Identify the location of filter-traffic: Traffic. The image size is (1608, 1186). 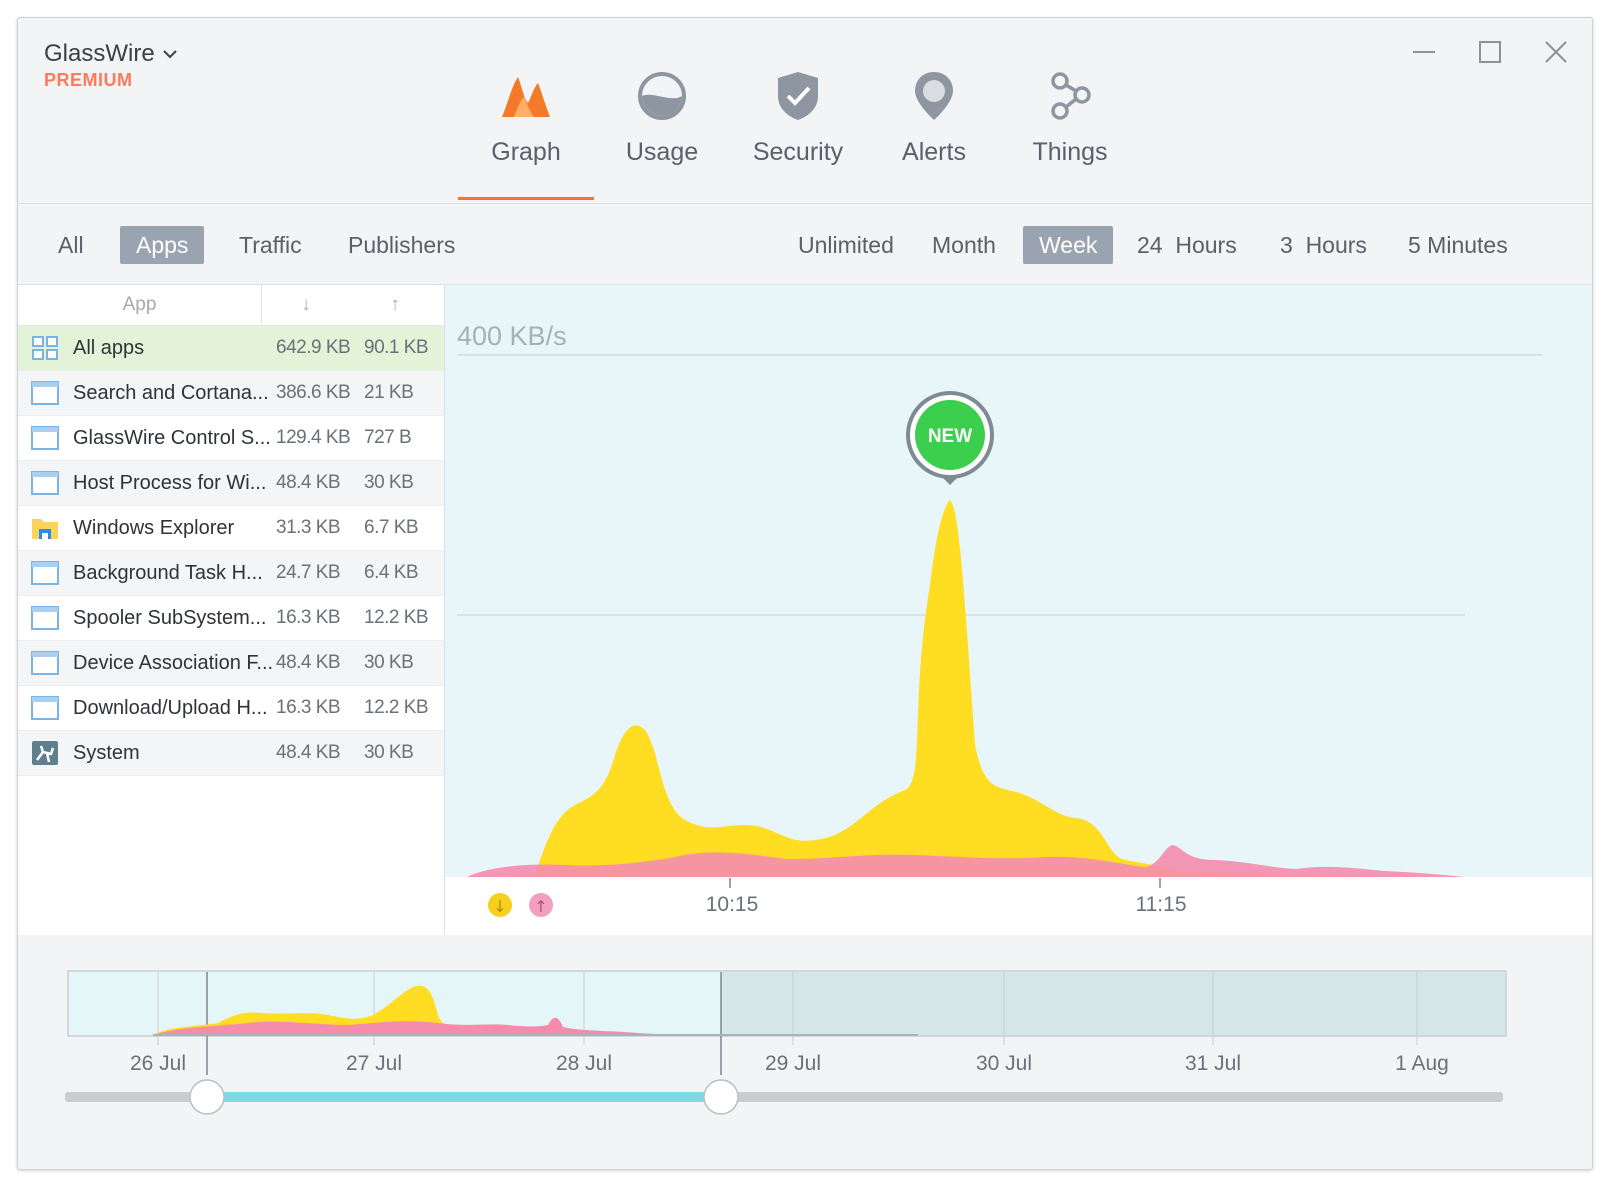
(270, 245).